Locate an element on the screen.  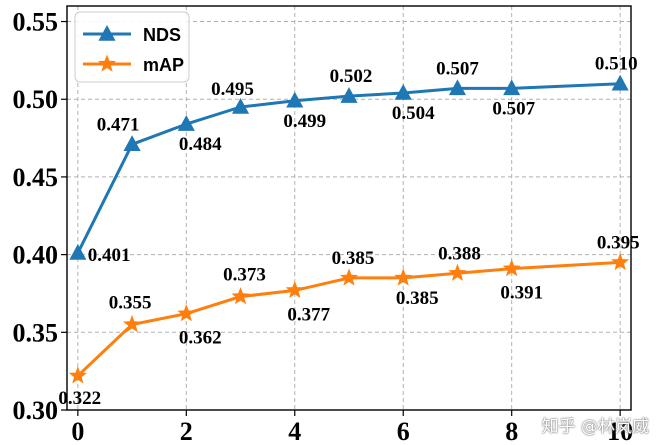
map-data-label: 0.377 is located at coordinates (308, 314).